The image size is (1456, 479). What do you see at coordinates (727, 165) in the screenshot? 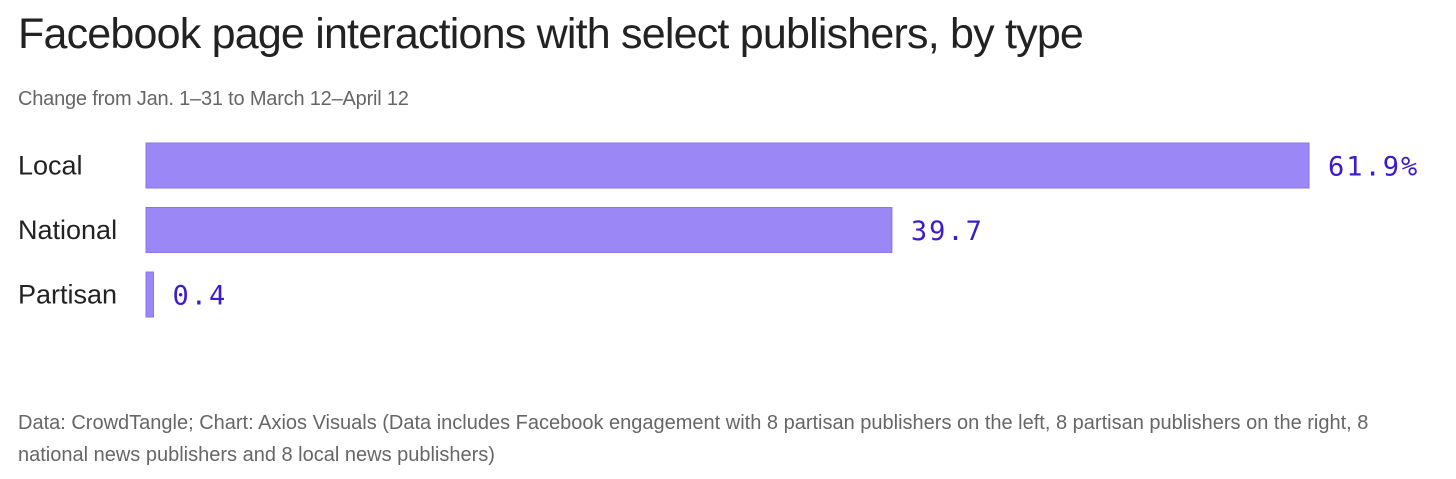
I see `bar-local` at bounding box center [727, 165].